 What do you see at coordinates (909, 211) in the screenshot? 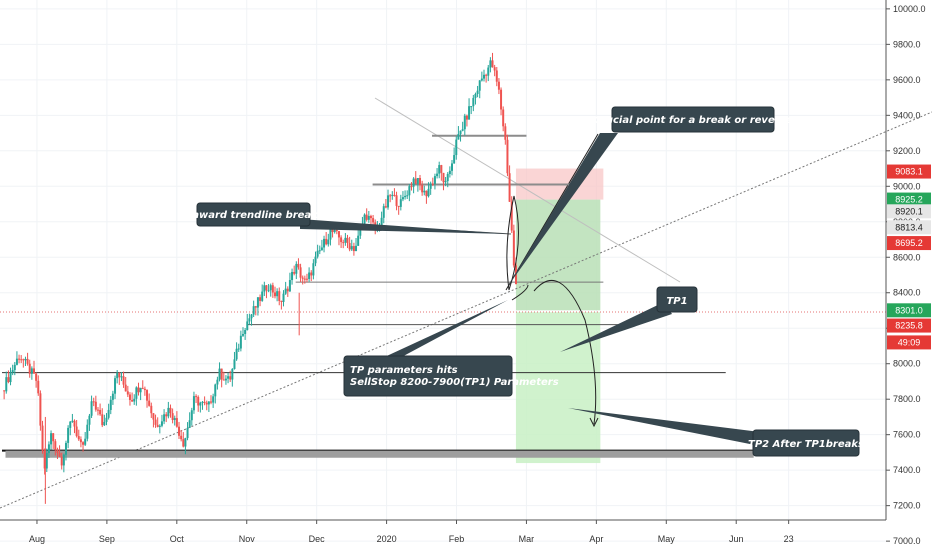
I see `price-tag-label: 8920.1` at bounding box center [909, 211].